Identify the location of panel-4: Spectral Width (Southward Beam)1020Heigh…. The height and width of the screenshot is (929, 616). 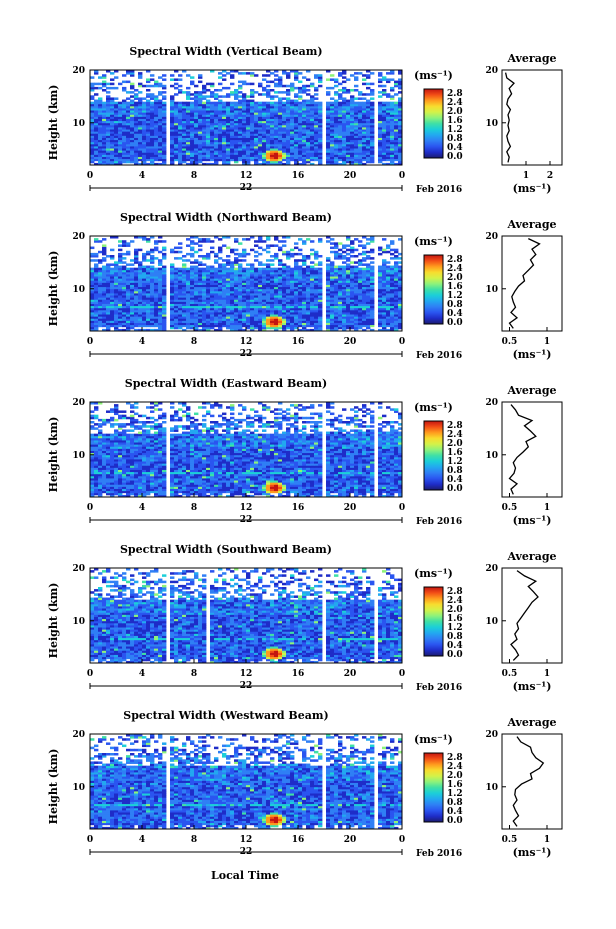
(305, 618).